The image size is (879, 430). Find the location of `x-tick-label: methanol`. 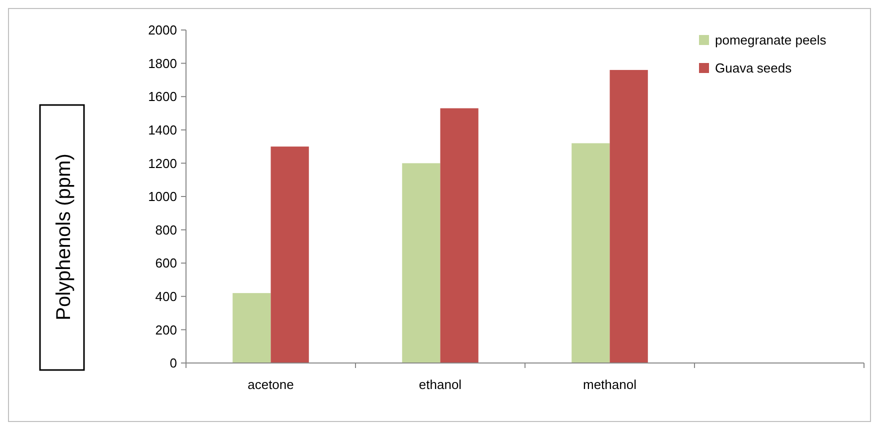

x-tick-label: methanol is located at coordinates (610, 384).